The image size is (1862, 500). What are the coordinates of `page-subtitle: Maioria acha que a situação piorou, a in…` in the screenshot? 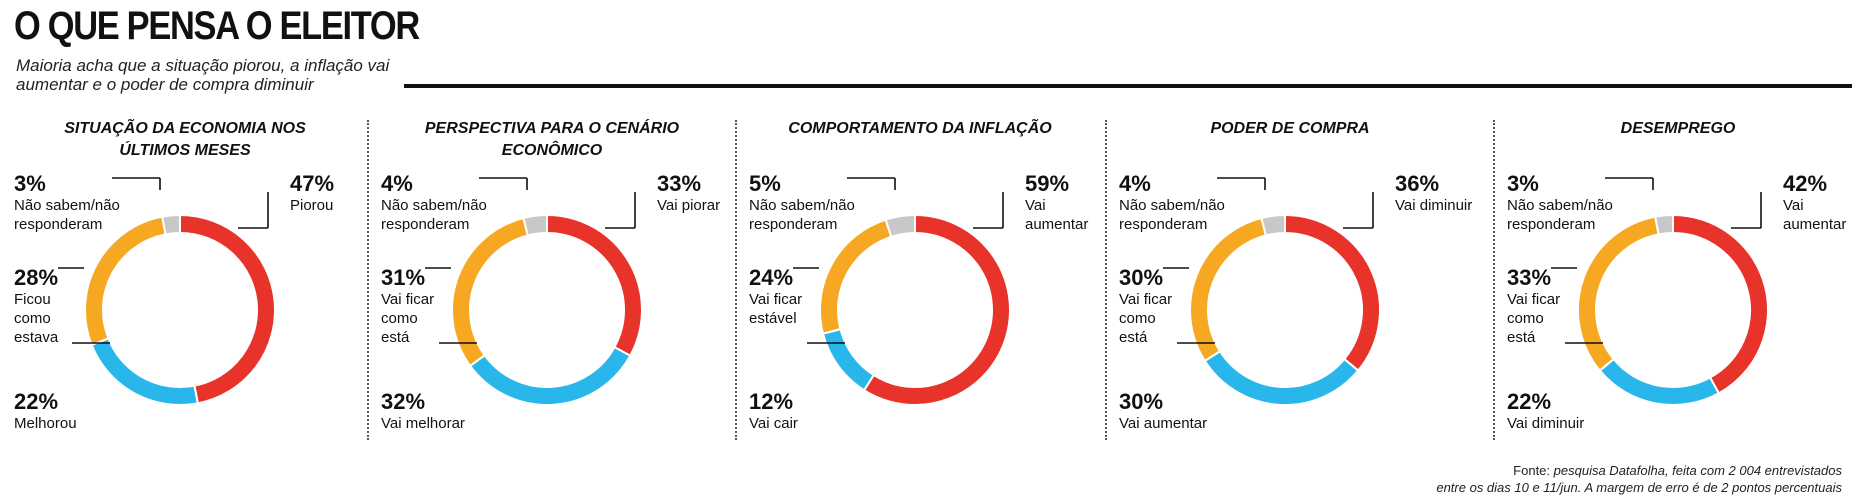 It's located at (203, 75).